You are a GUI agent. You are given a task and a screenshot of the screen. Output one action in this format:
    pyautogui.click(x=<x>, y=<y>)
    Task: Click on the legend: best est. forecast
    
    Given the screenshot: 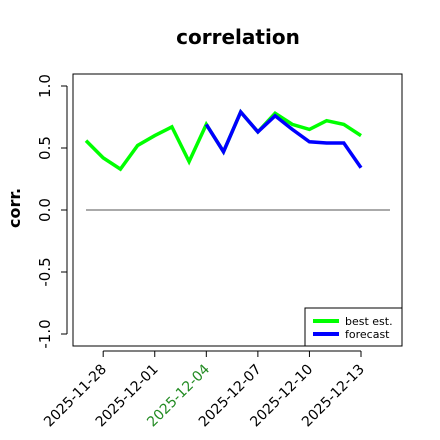 What is the action you would take?
    pyautogui.click(x=353, y=327)
    